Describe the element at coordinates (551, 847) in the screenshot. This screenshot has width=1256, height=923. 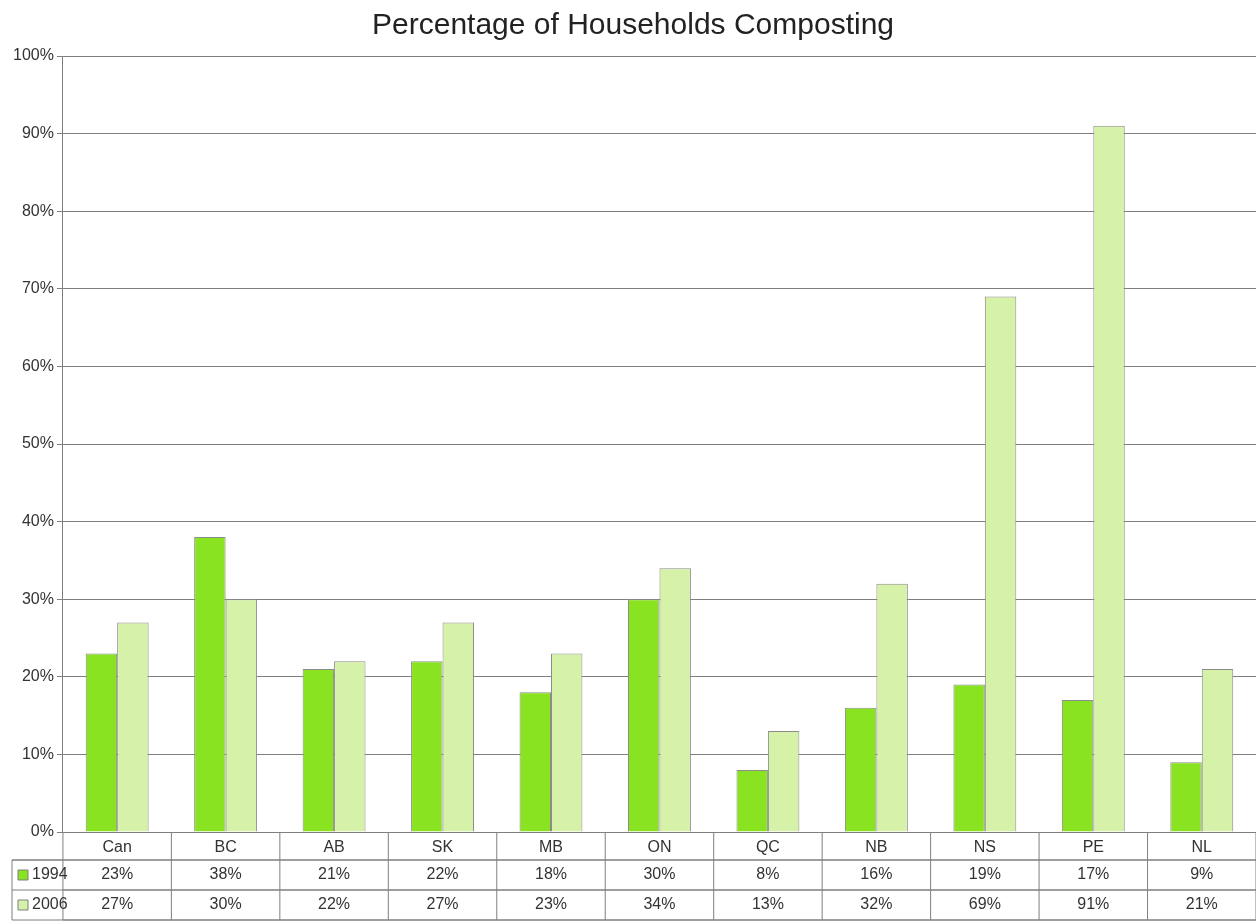
I see `x-tick-label: MB` at that location.